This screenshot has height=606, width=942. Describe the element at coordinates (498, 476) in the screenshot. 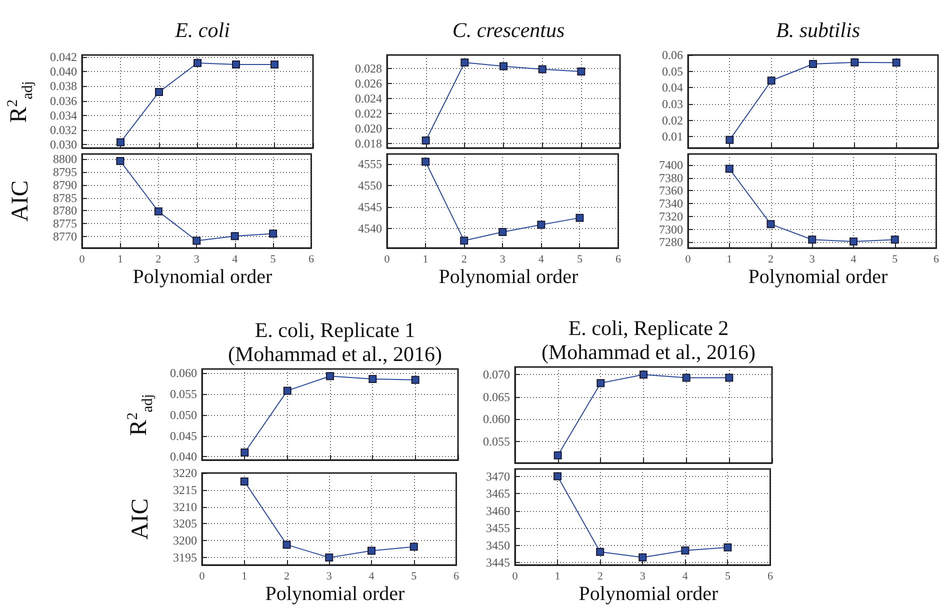

I see `y-tick-label: 3470` at that location.